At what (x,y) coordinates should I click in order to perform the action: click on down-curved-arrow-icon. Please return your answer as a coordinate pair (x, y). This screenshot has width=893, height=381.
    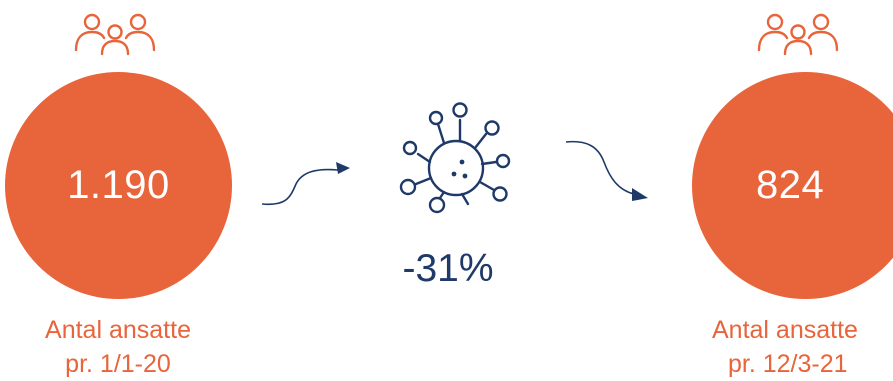
    Looking at the image, I should click on (606, 170).